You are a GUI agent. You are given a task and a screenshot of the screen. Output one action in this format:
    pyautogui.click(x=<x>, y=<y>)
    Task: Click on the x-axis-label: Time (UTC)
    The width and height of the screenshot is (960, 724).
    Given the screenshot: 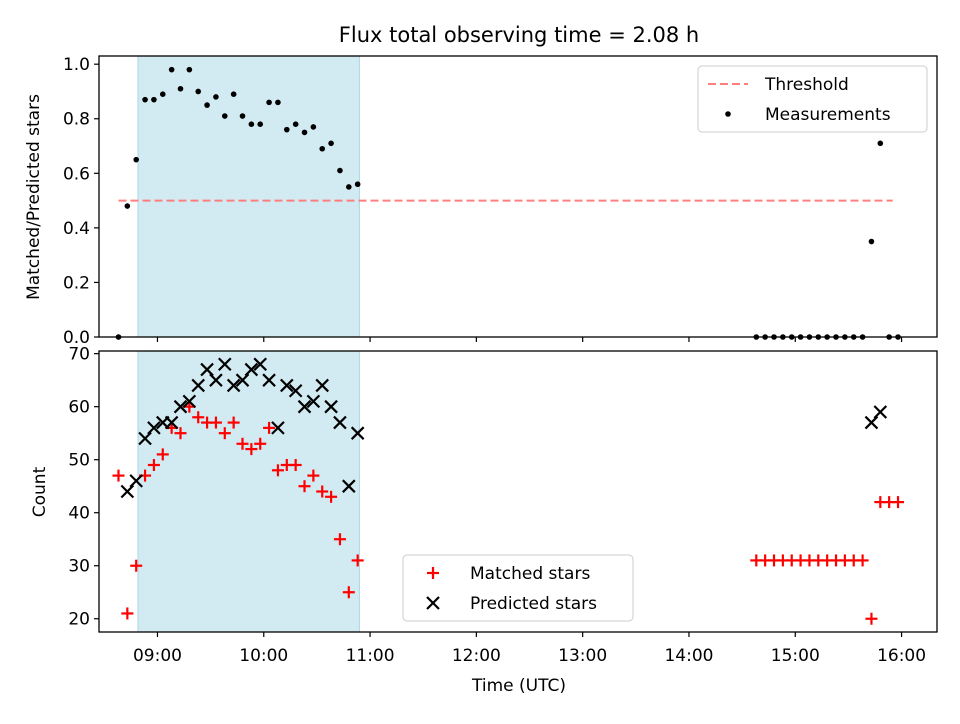 What is the action you would take?
    pyautogui.click(x=518, y=686)
    